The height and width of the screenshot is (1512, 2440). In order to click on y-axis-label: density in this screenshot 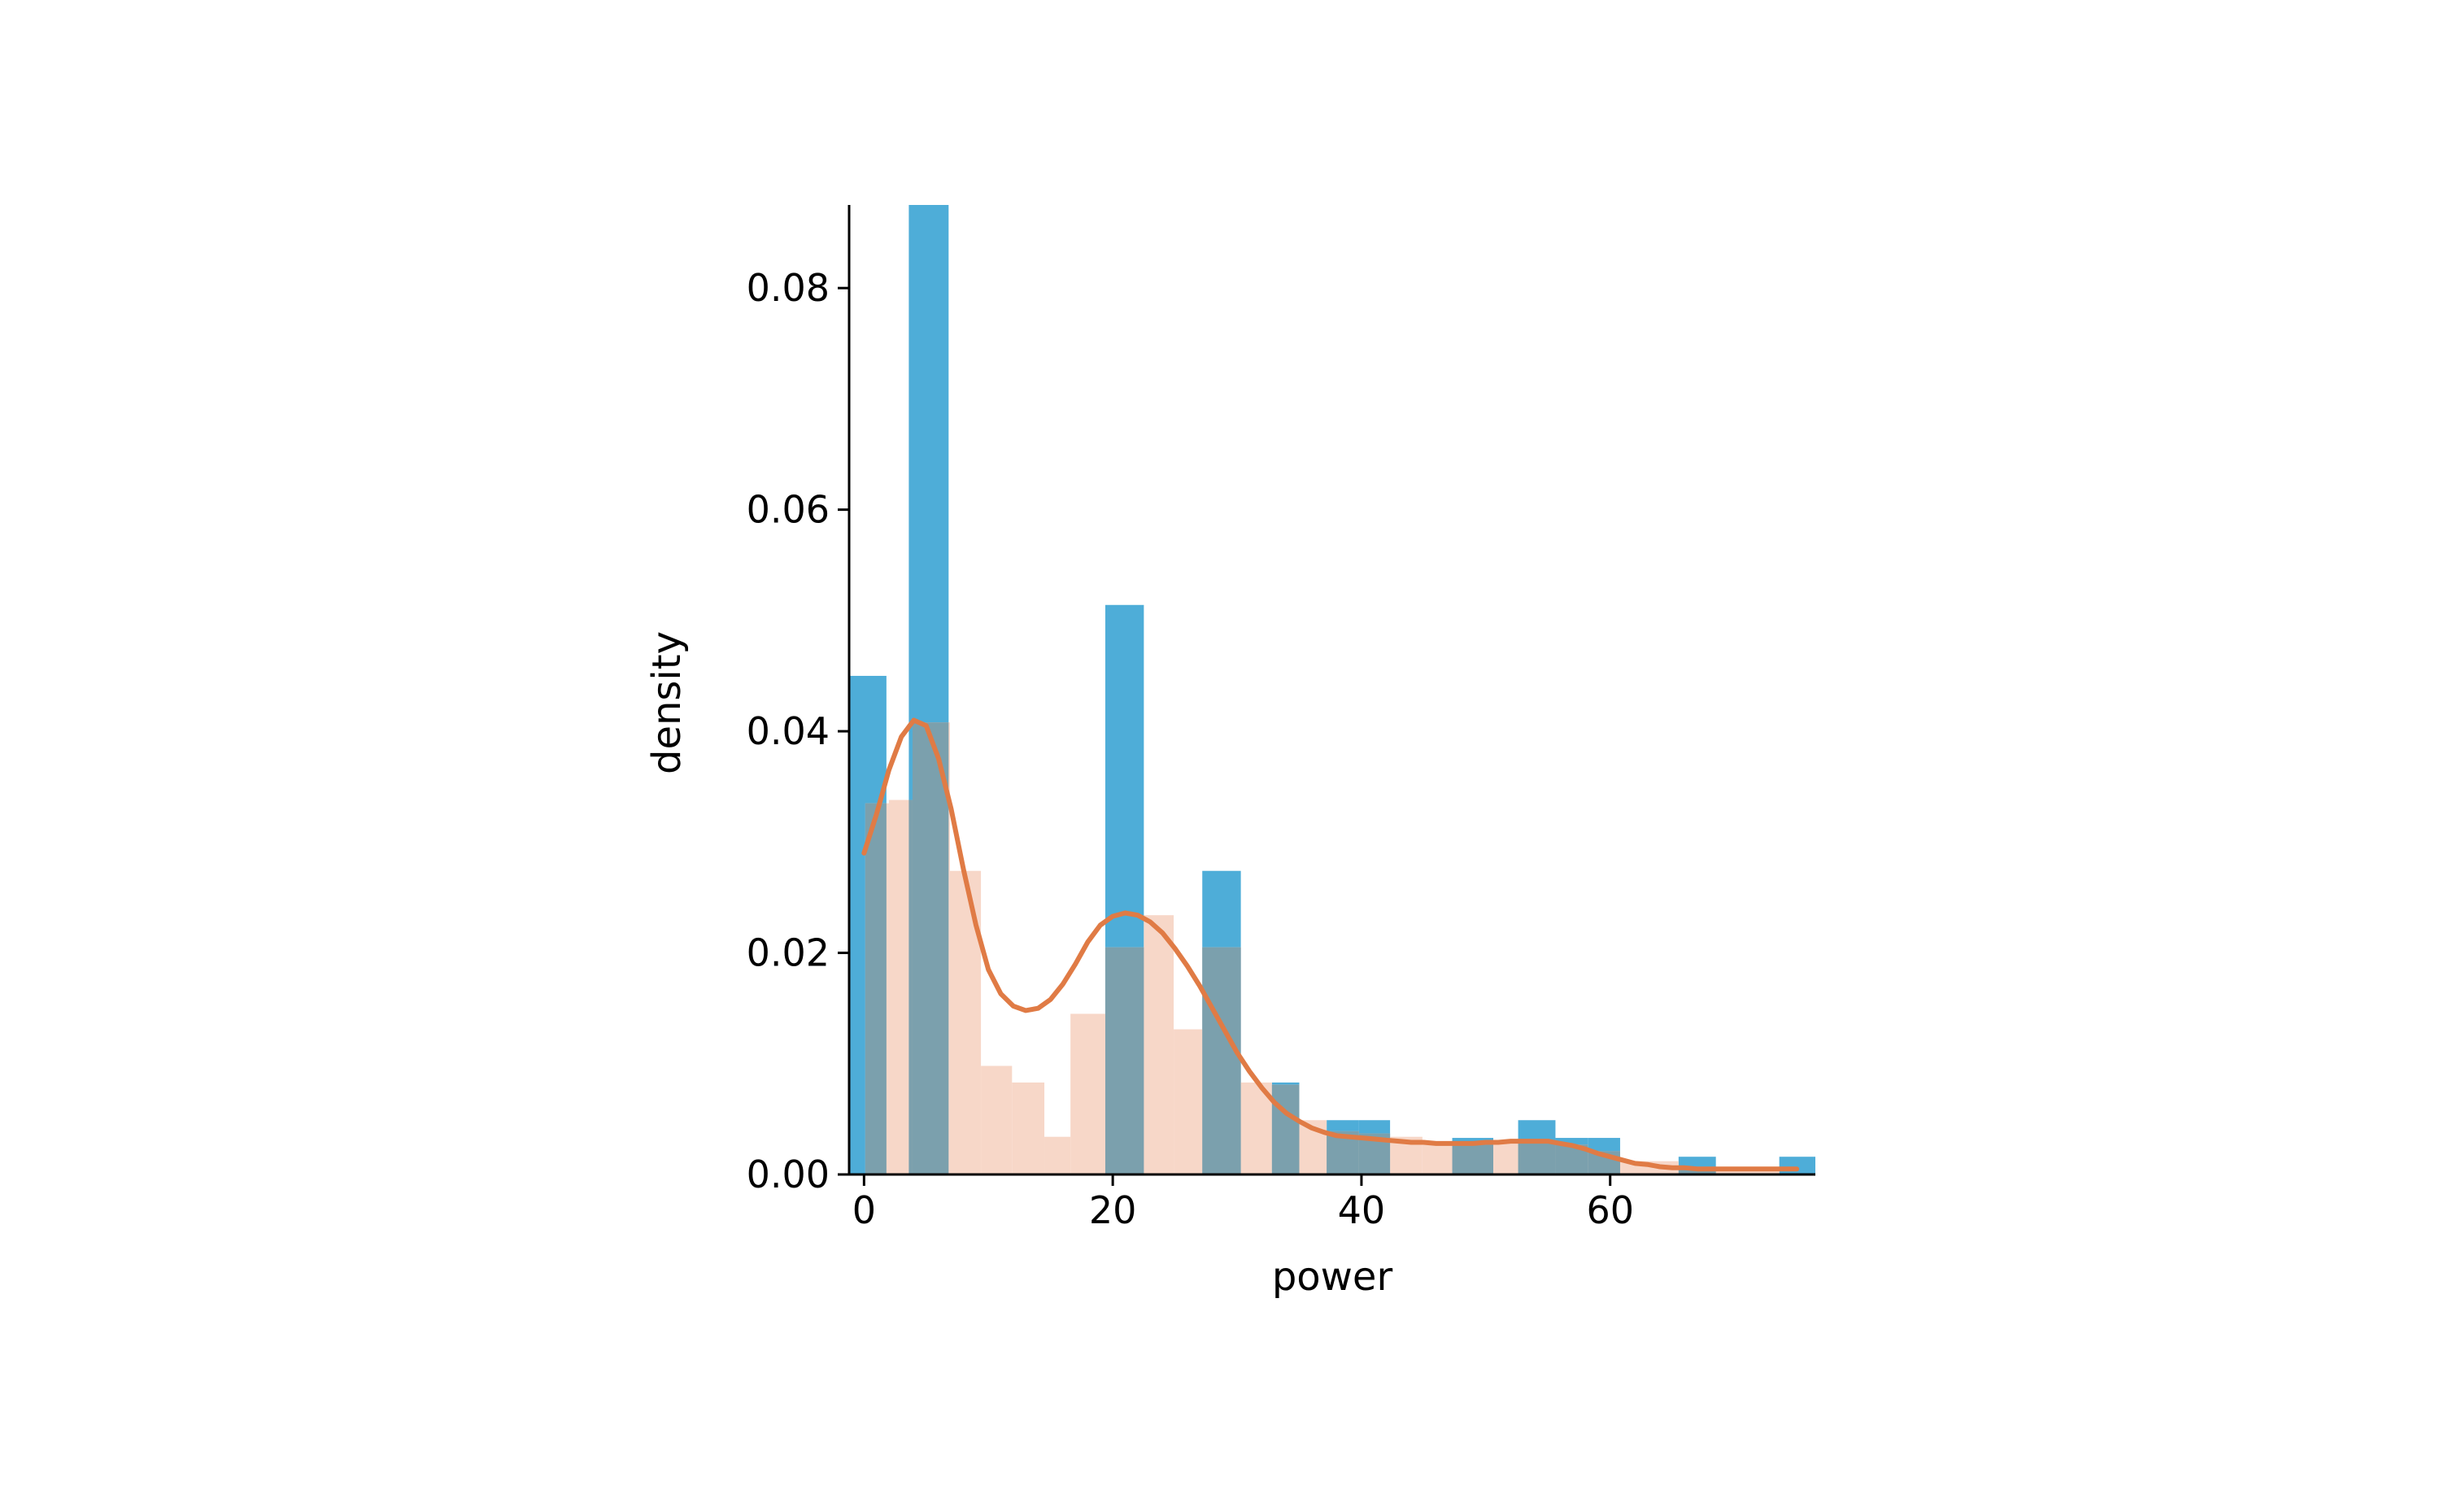, I will do `click(667, 702)`.